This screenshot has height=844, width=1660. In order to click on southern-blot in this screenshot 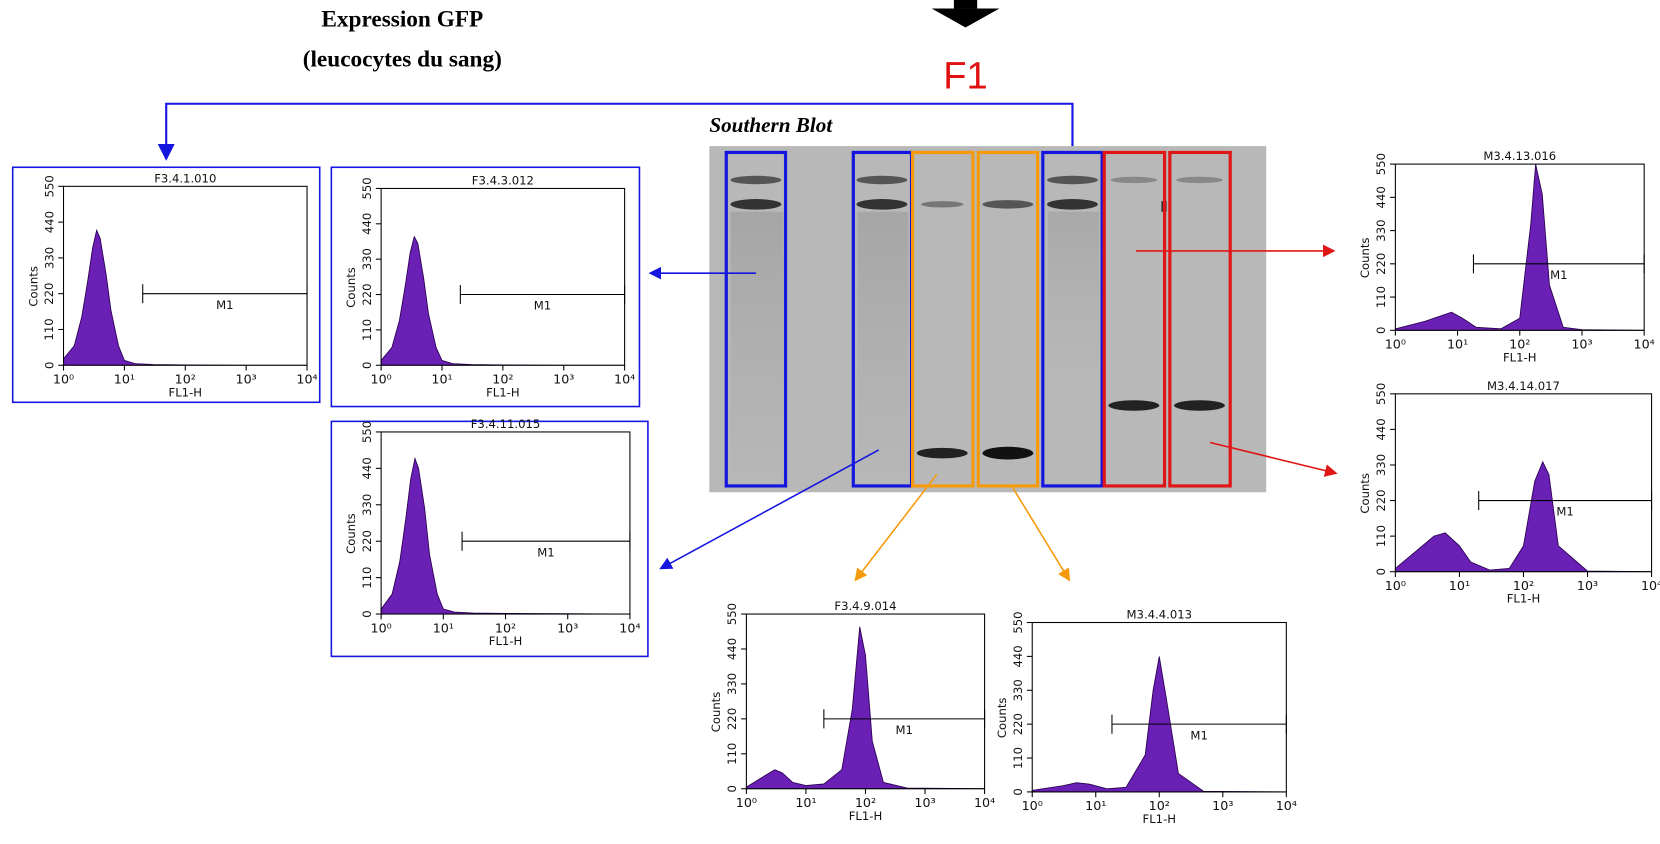, I will do `click(988, 319)`.